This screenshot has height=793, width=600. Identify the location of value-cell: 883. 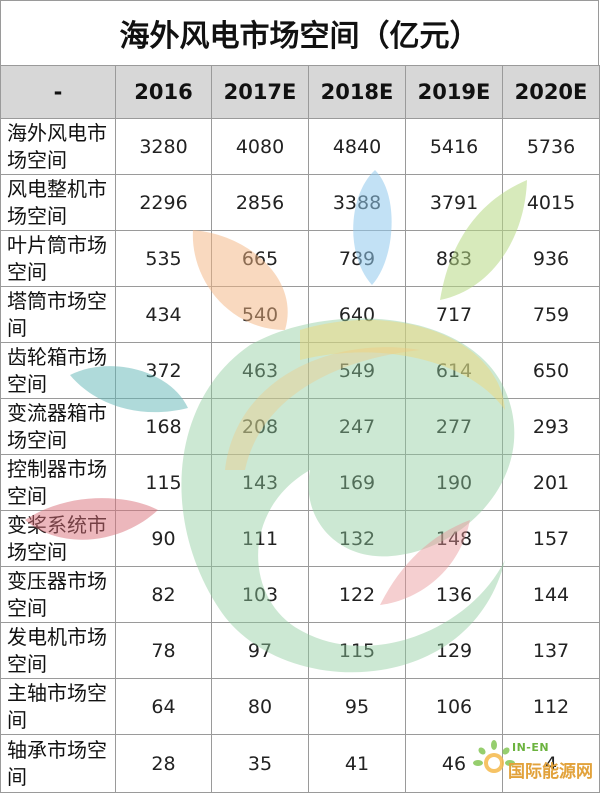
(454, 258).